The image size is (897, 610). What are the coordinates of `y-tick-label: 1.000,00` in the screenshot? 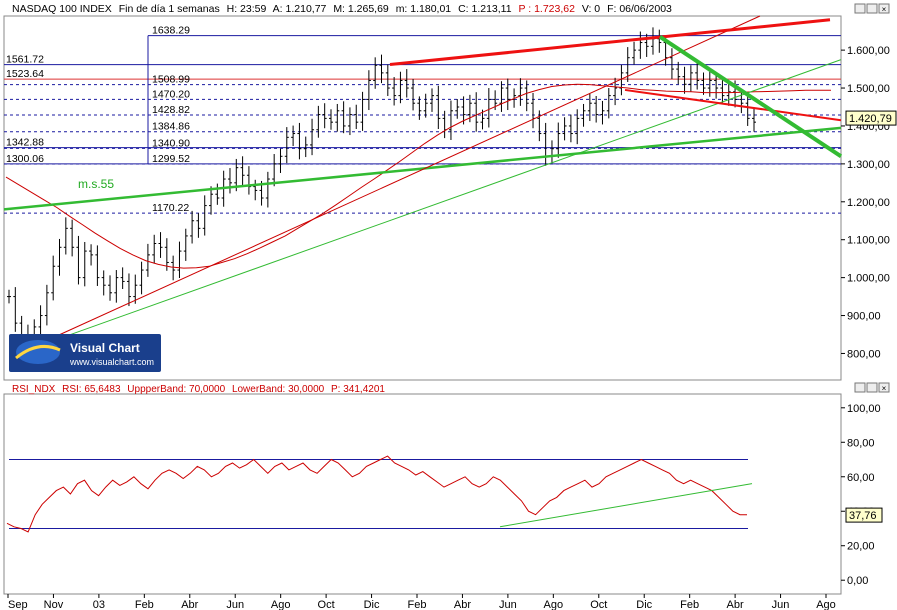 It's located at (868, 279).